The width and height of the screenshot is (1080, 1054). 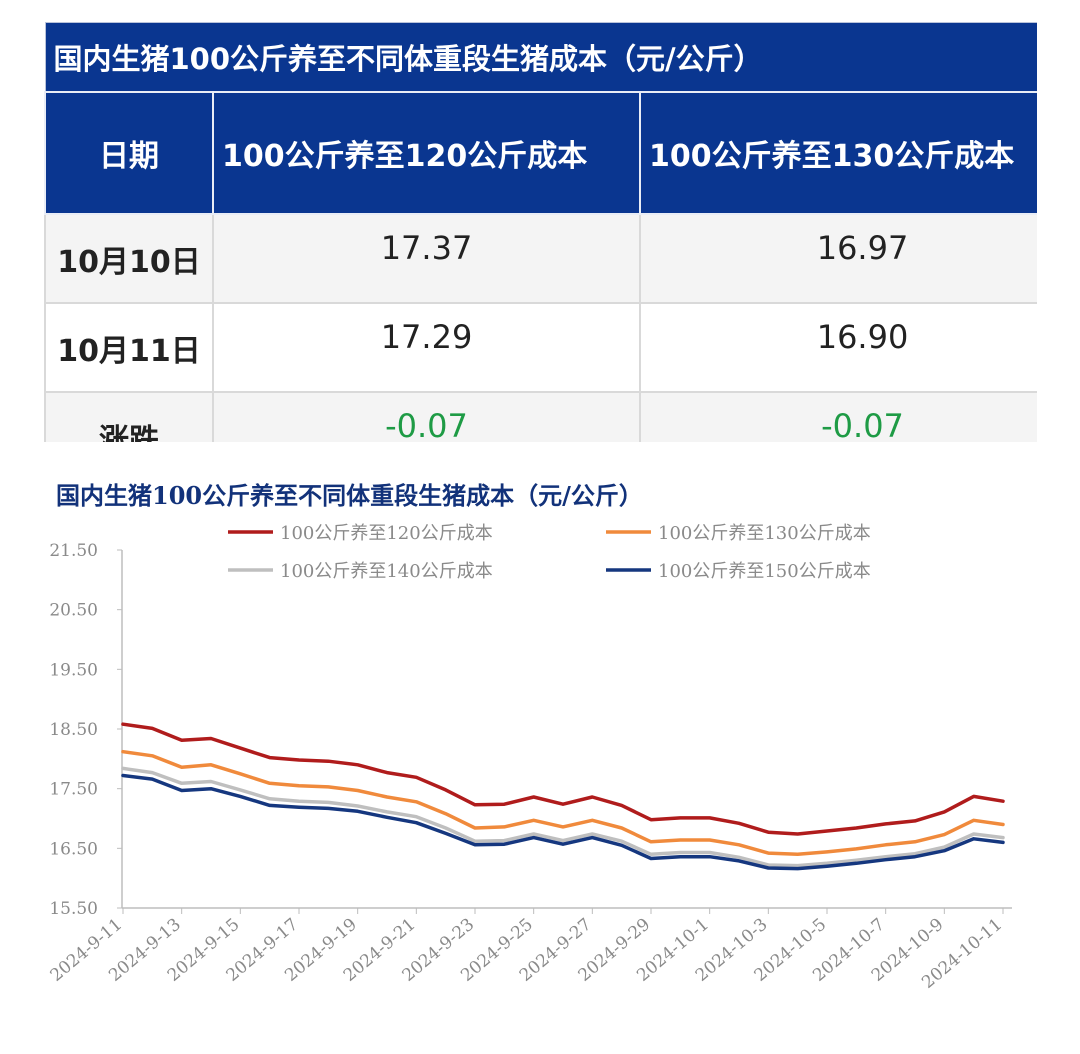 What do you see at coordinates (426, 258) in the screenshot?
I see `cell-cost-120: 17.37` at bounding box center [426, 258].